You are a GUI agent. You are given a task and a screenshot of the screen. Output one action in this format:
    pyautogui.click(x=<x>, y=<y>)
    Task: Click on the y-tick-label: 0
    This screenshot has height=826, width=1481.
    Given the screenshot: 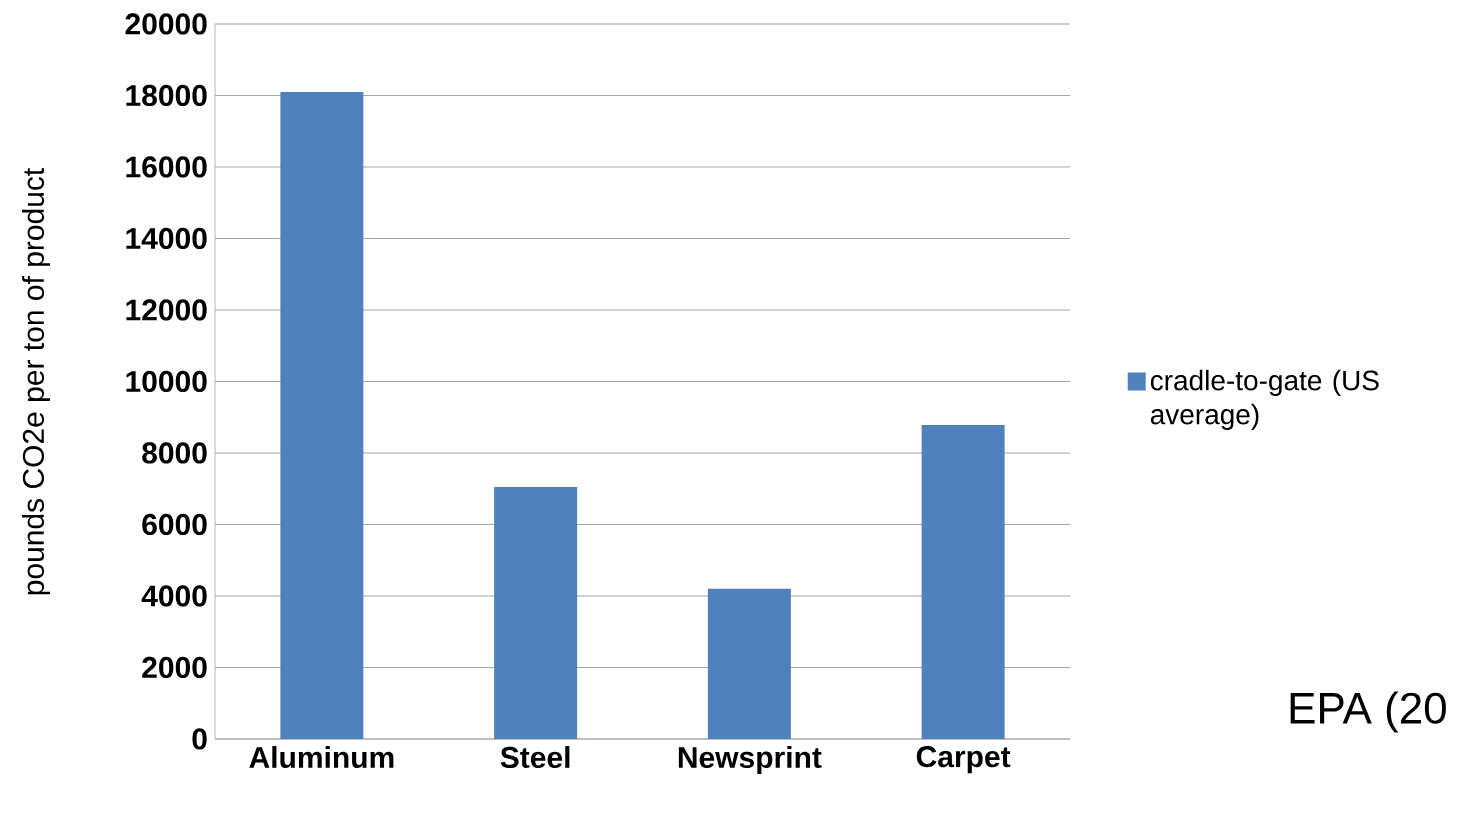 What is the action you would take?
    pyautogui.click(x=199, y=739)
    